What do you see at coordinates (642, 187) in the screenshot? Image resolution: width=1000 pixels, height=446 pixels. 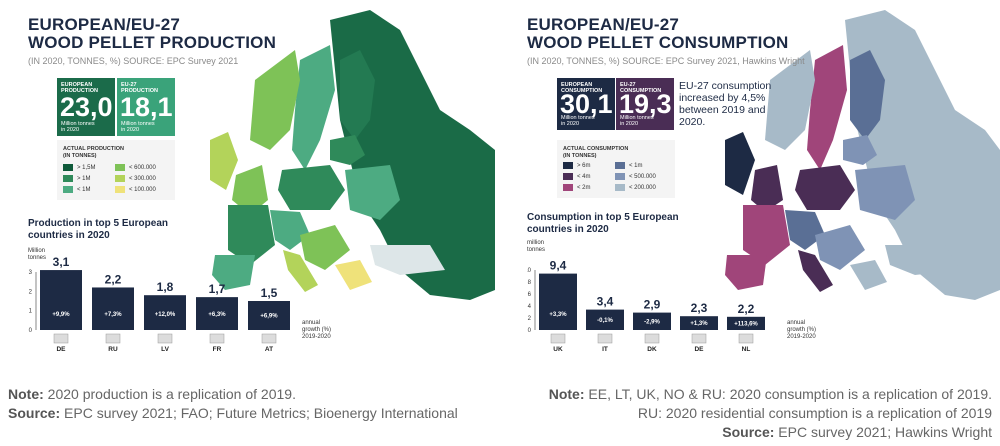 I see `legend-label: < 200.000` at bounding box center [642, 187].